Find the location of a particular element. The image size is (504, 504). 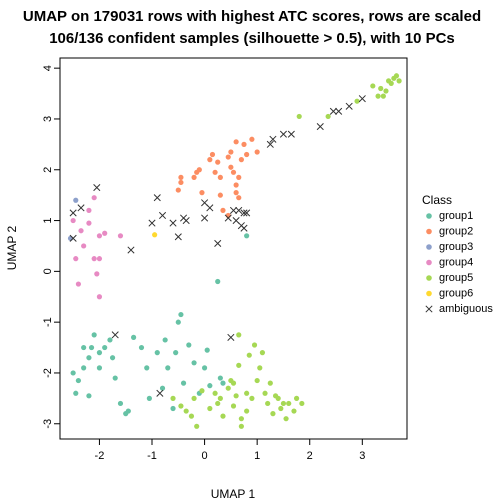

legend-label-group1: group1 is located at coordinates (456, 216).